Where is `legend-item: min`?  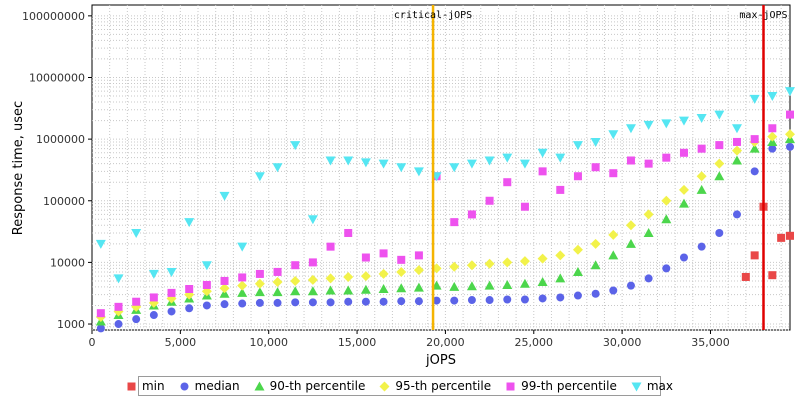
legend-item: min is located at coordinates (145, 386).